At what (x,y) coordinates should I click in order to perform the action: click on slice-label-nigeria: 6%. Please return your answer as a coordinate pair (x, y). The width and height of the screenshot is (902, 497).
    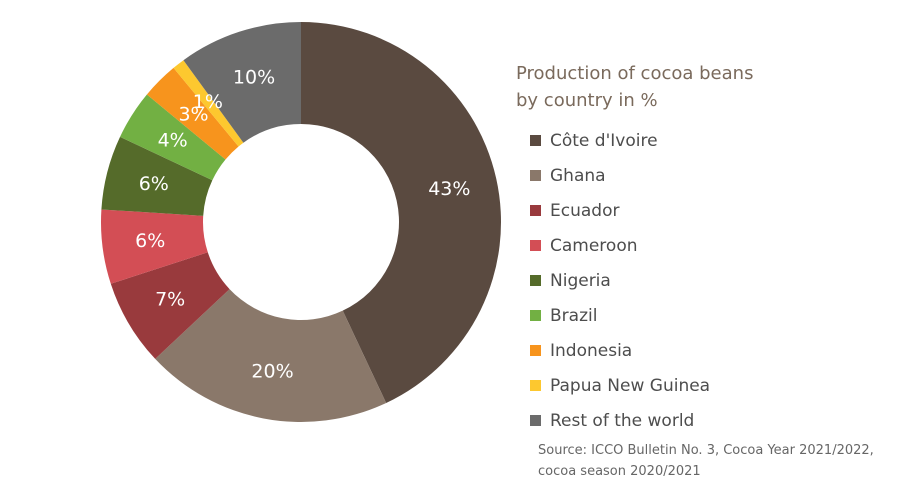
    Looking at the image, I should click on (154, 184).